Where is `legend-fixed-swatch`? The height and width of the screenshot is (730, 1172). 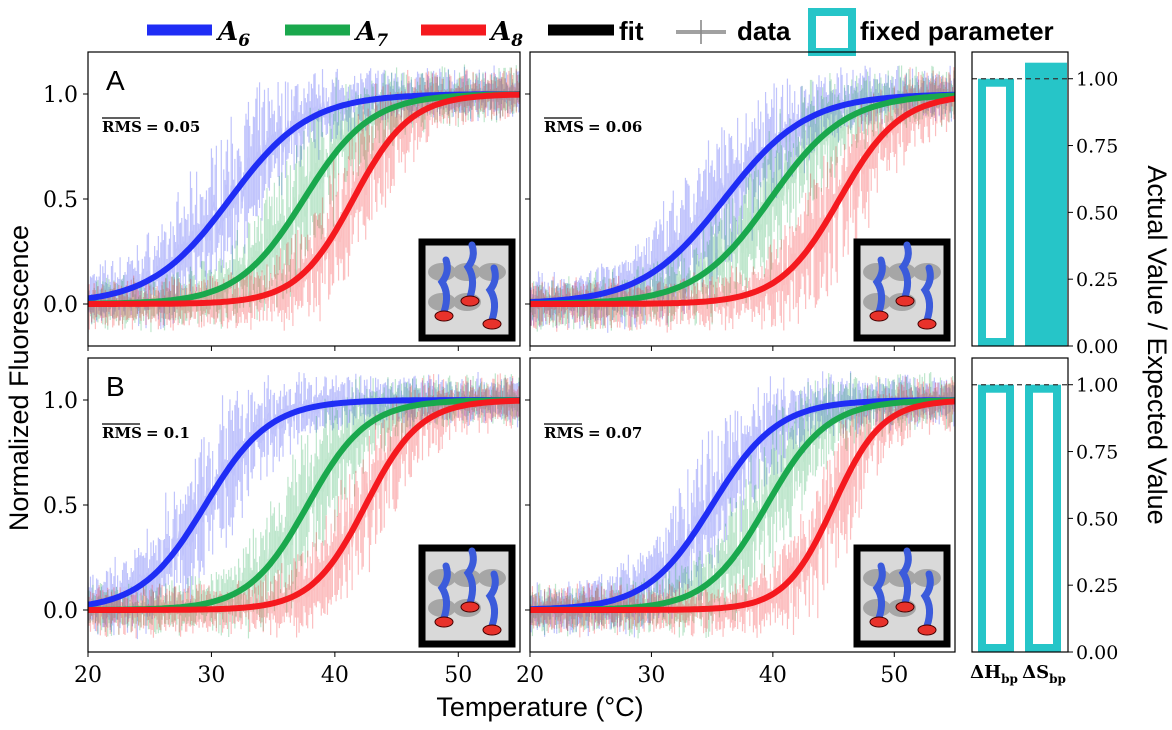 legend-fixed-swatch is located at coordinates (832, 32).